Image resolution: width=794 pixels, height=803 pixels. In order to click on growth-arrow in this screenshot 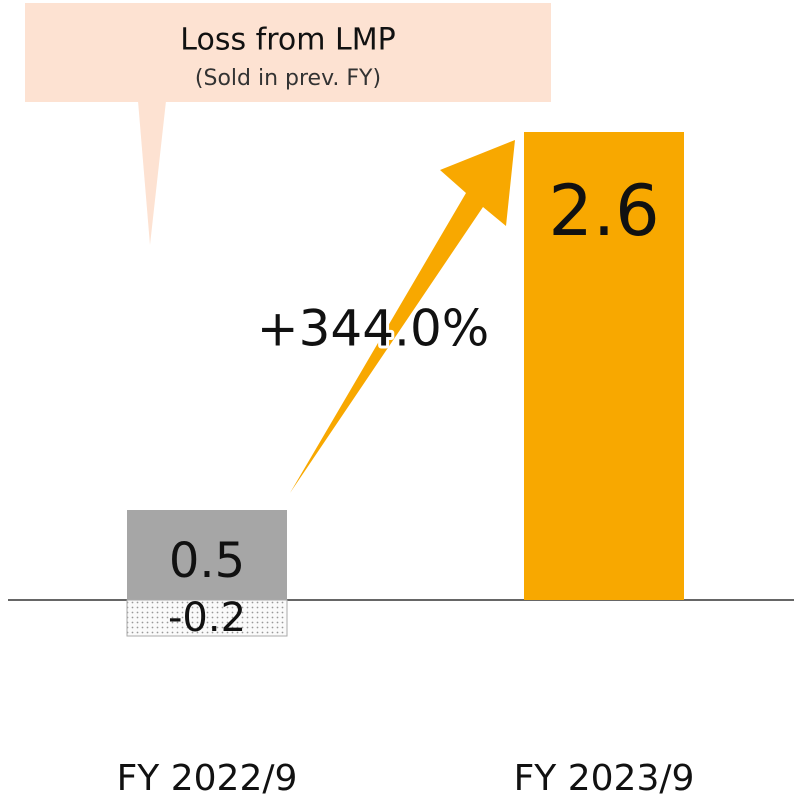, I will do `click(402, 316)`.